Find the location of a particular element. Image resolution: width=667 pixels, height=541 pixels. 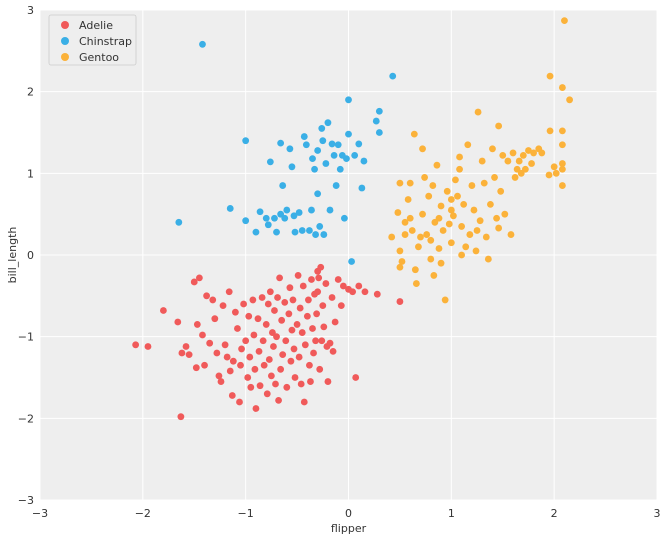

x-tick-labels: −3 −2 −1 0 1 2 3 is located at coordinates (346, 513).